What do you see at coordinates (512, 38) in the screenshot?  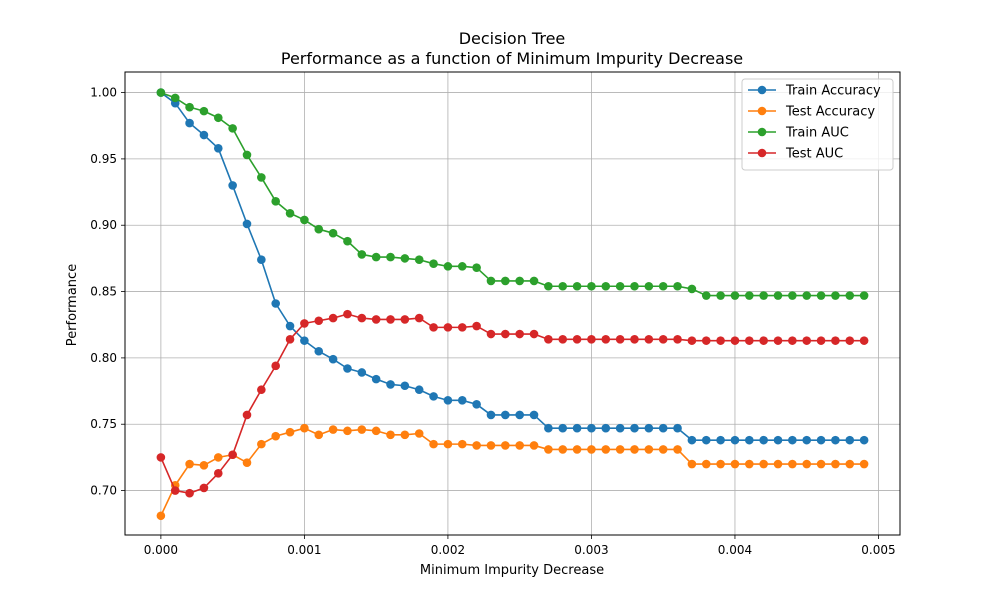 I see `chart-title: Decision Tree` at bounding box center [512, 38].